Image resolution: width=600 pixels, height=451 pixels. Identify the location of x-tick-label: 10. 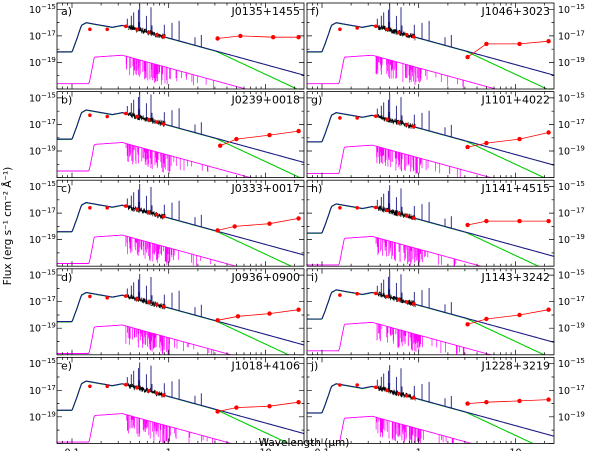
(265, 449).